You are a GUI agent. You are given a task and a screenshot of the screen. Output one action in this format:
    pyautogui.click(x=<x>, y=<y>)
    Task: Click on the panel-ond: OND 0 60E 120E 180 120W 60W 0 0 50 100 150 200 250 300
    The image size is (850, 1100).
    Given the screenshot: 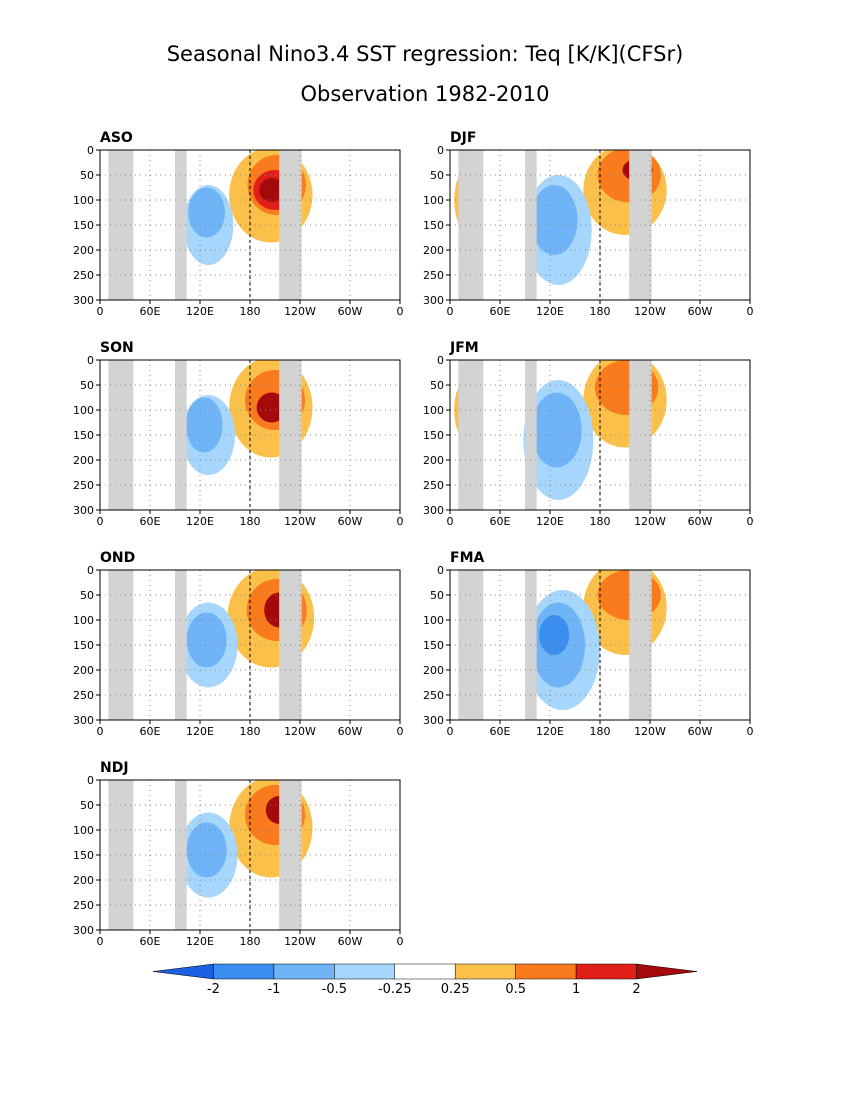 What is the action you would take?
    pyautogui.click(x=238, y=644)
    